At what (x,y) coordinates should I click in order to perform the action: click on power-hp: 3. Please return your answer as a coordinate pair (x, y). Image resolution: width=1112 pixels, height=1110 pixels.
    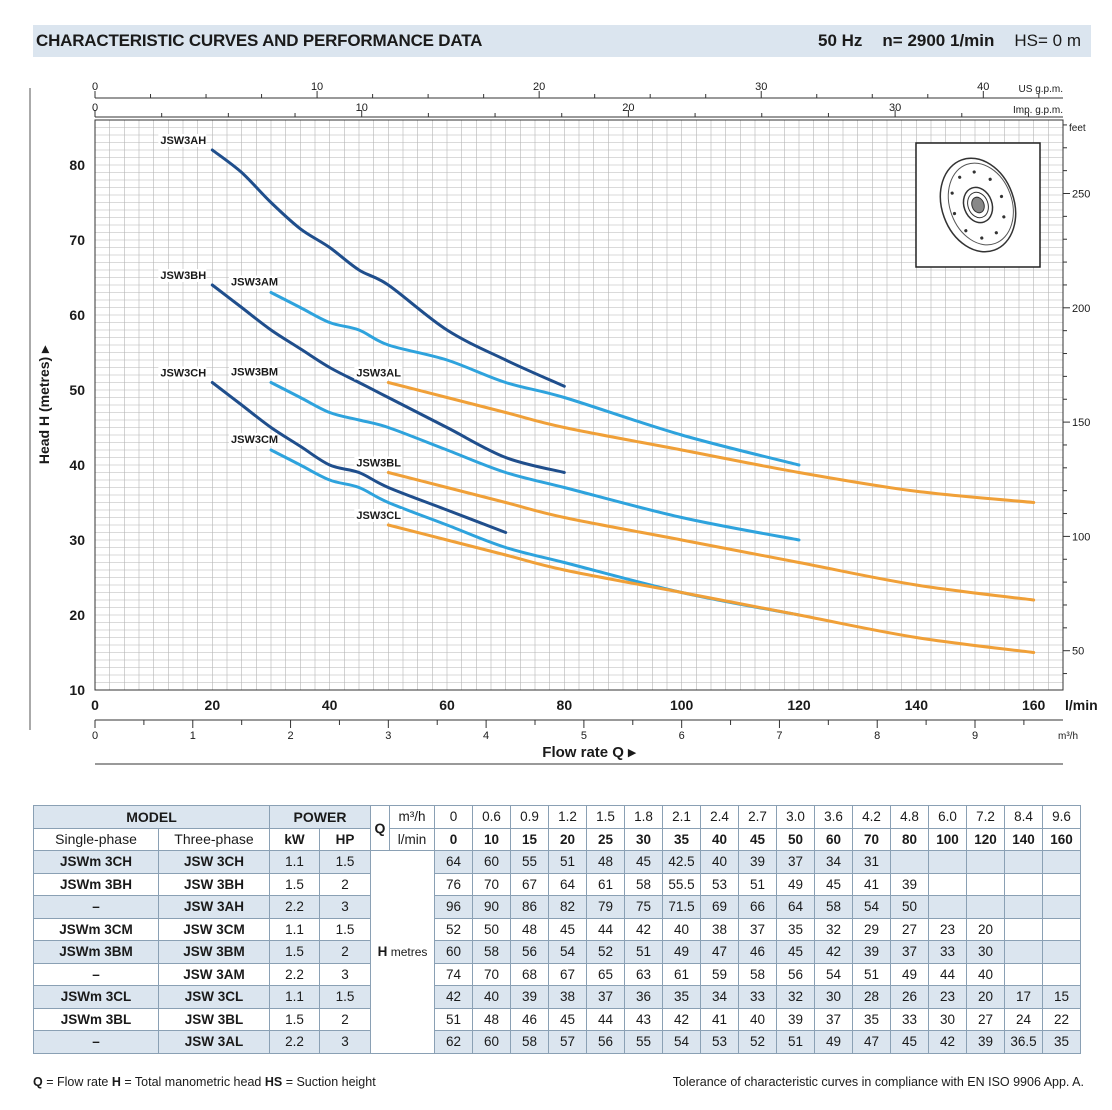
    Looking at the image, I should click on (345, 974).